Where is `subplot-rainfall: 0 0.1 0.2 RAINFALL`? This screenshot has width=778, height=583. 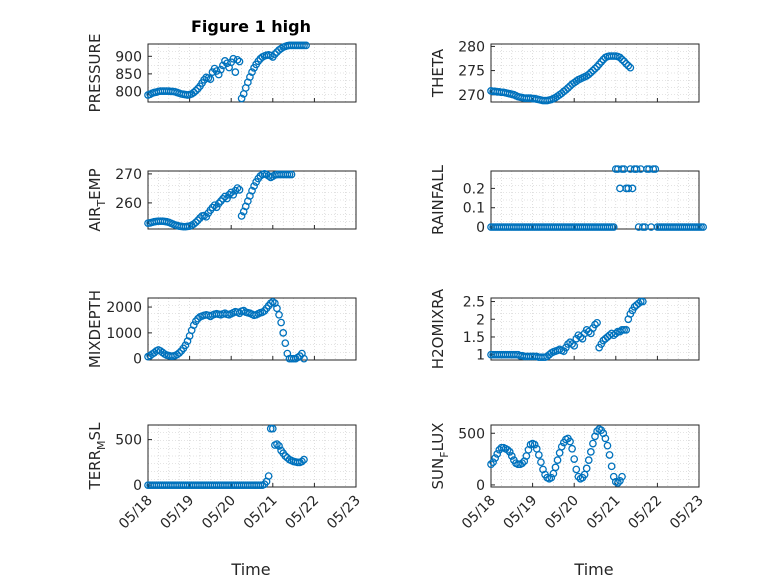 subplot-rainfall: 0 0.1 0.2 RAINFALL is located at coordinates (568, 200).